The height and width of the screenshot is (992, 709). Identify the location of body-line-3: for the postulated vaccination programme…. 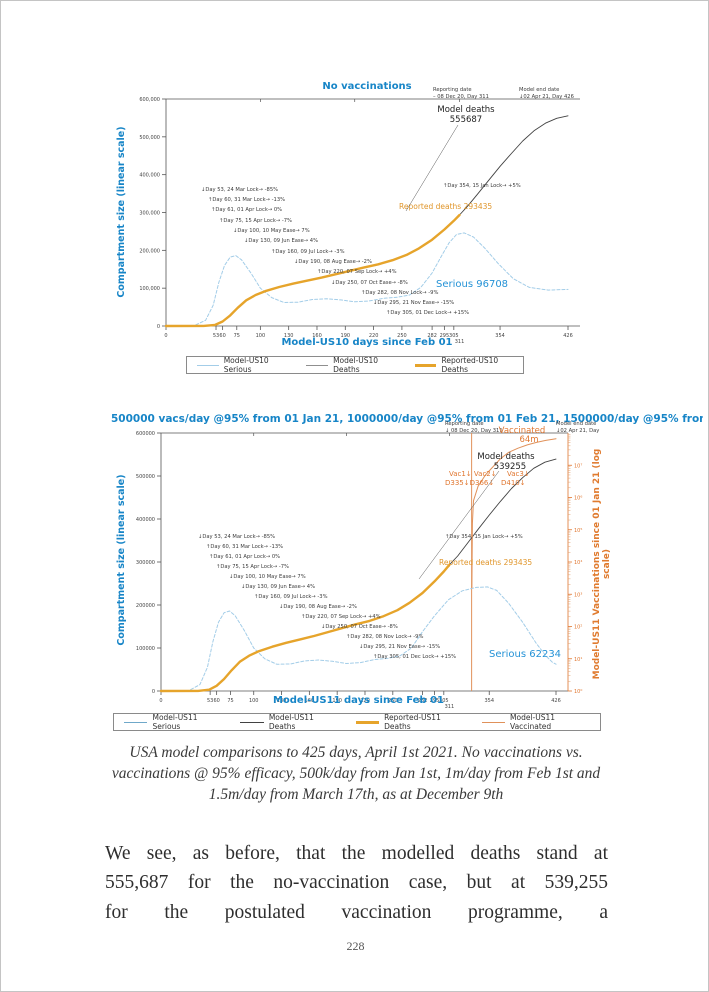
(356, 912).